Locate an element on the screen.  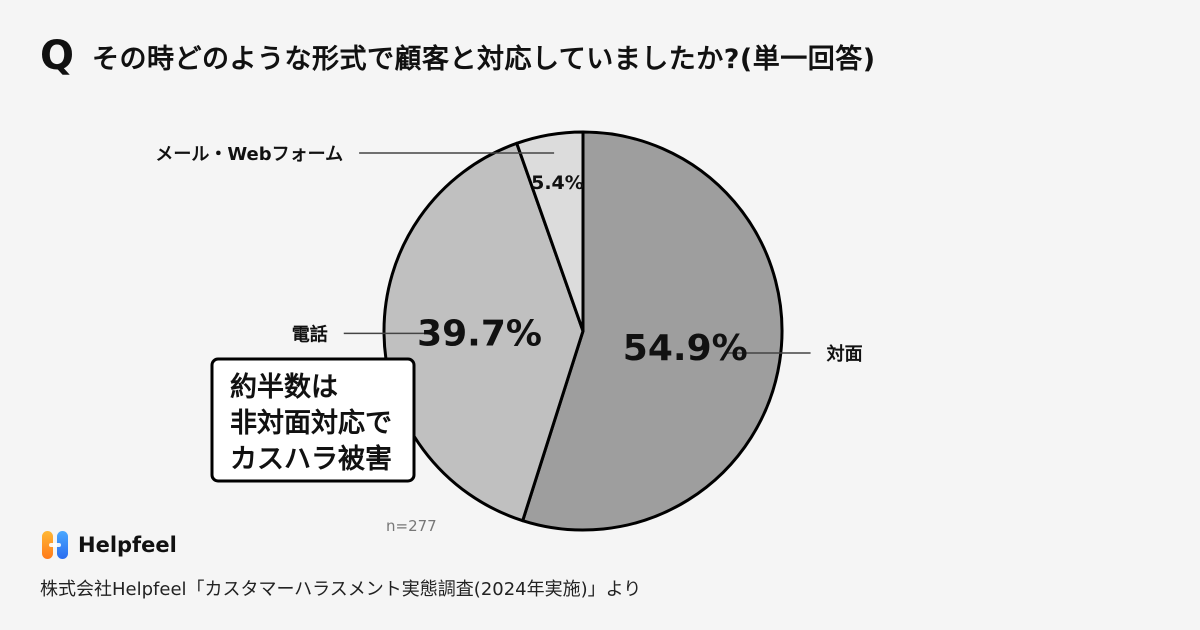
callout-line-2: カスハラ被害 is located at coordinates (311, 459).